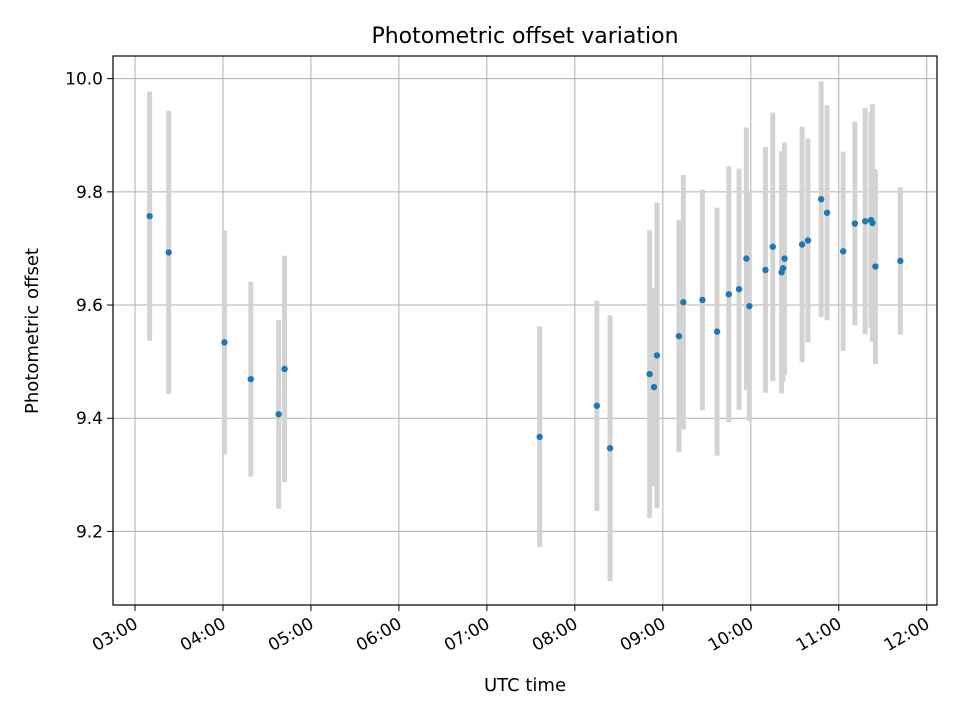  What do you see at coordinates (525, 685) in the screenshot?
I see `x-axis-label: UTC time` at bounding box center [525, 685].